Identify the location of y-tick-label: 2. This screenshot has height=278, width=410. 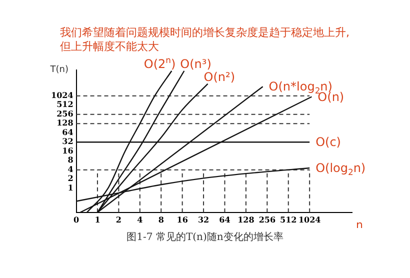
(71, 178).